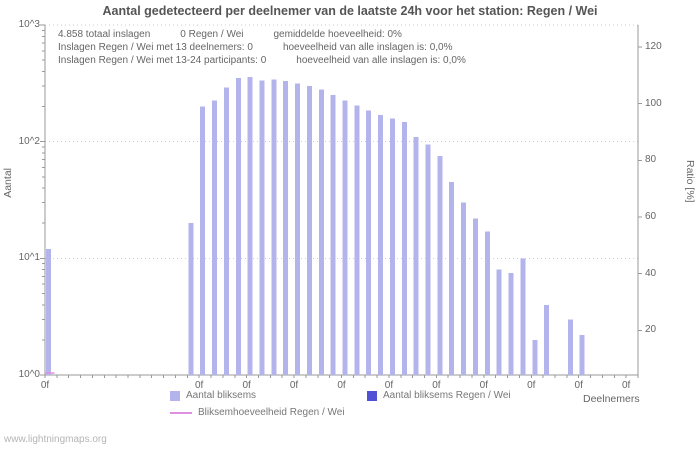 Image resolution: width=700 pixels, height=450 pixels. Describe the element at coordinates (29, 24) in the screenshot. I see `y-left-tick-1000: 10^3` at that location.